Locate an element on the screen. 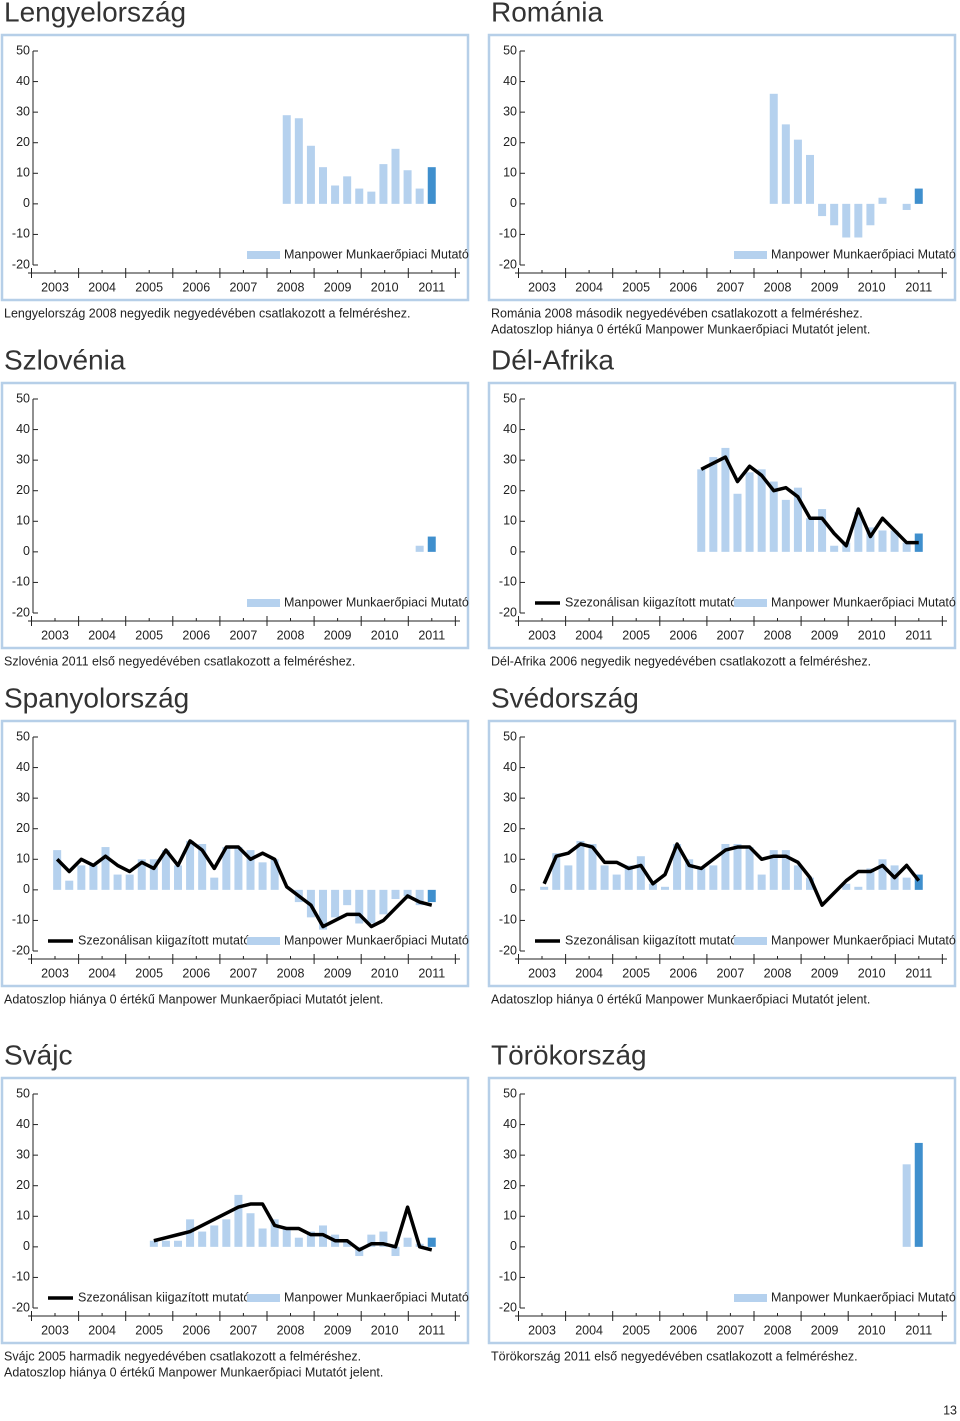 The height and width of the screenshot is (1421, 960). x-tick-label: 2006 is located at coordinates (196, 635).